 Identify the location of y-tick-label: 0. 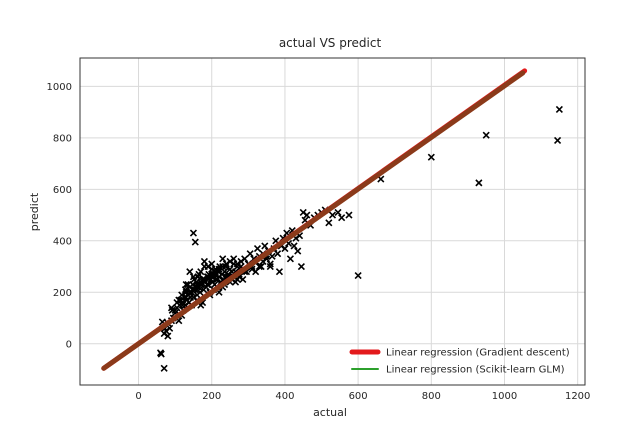
(69, 344).